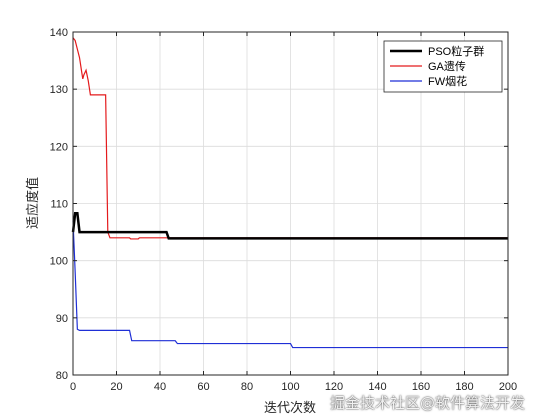 This screenshot has width=560, height=420. Describe the element at coordinates (59, 205) in the screenshot. I see `y-tick-label: 110` at that location.